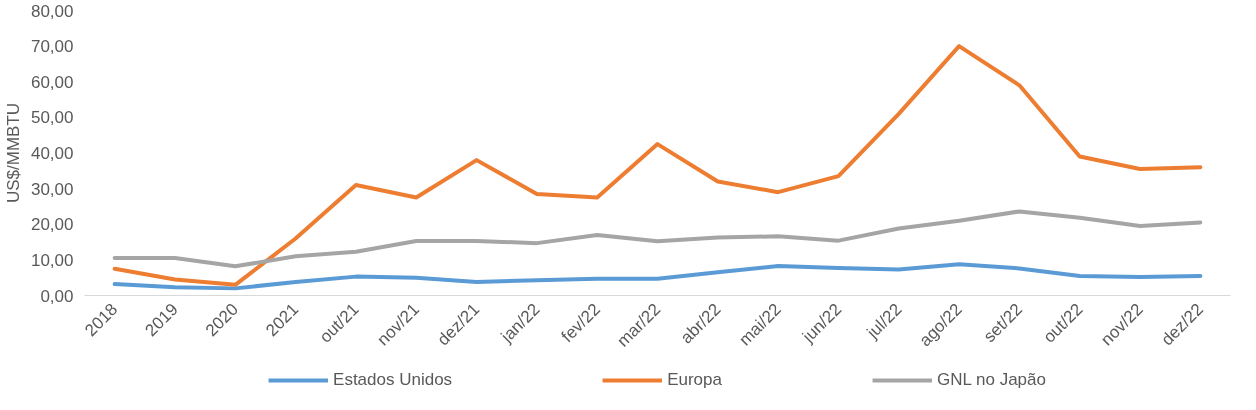 This screenshot has height=410, width=1256. Describe the element at coordinates (52, 189) in the screenshot. I see `y-tick-label: 30,00` at that location.